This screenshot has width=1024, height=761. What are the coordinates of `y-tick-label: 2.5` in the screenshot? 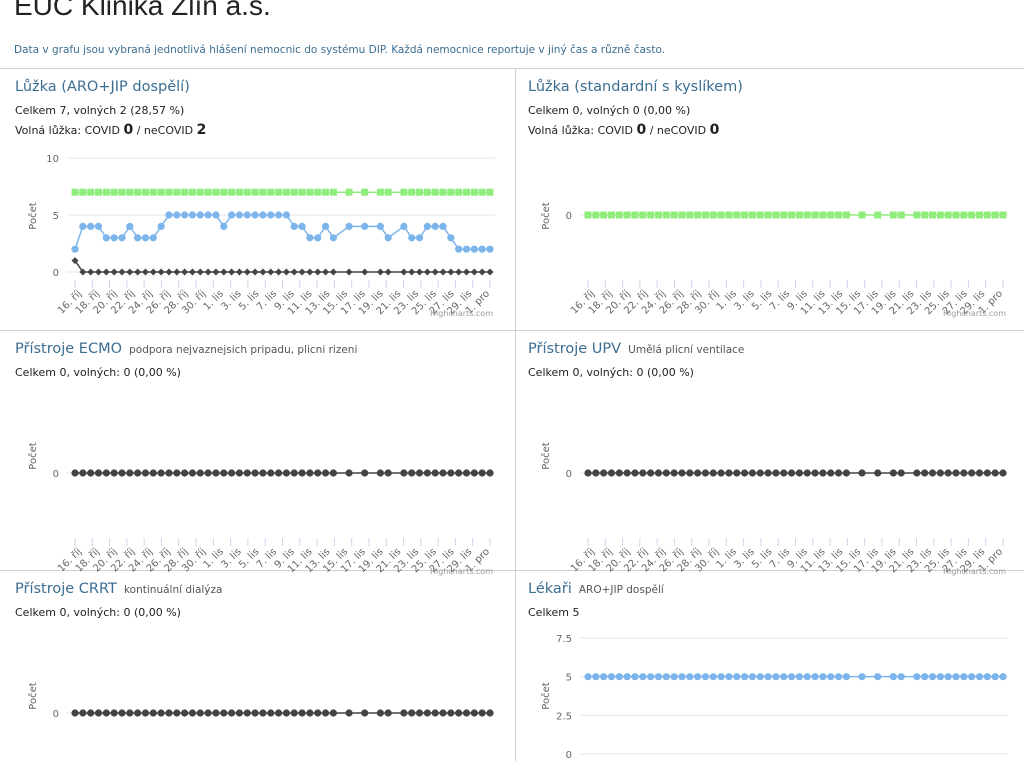 It's located at (564, 716).